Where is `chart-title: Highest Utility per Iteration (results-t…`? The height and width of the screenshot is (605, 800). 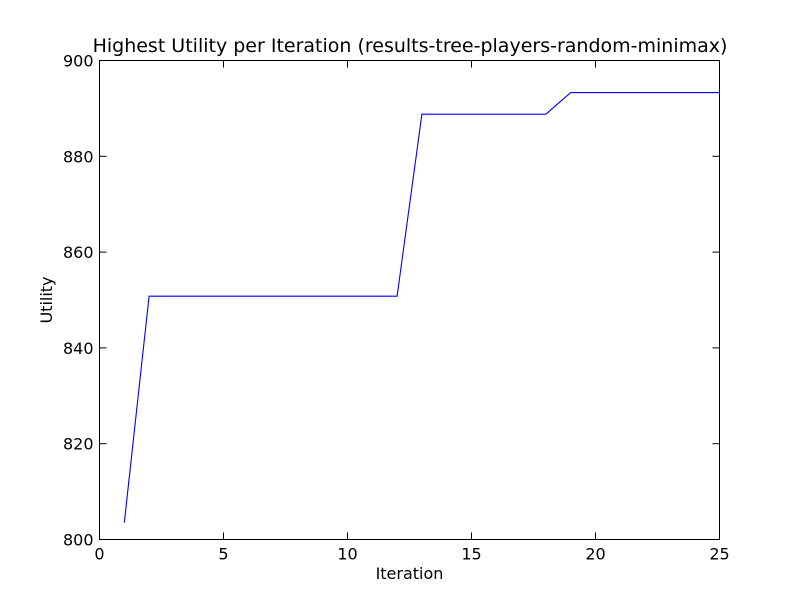
chart-title: Highest Utility per Iteration (results-t… is located at coordinates (410, 46).